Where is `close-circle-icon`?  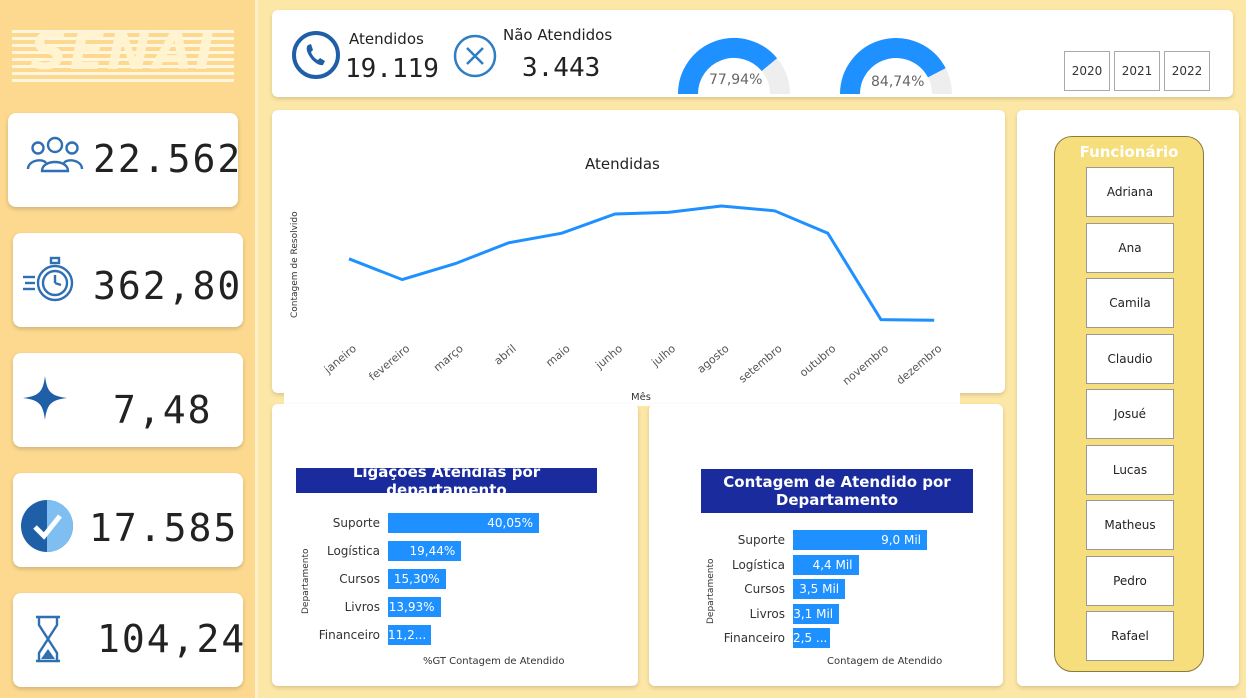 close-circle-icon is located at coordinates (475, 56).